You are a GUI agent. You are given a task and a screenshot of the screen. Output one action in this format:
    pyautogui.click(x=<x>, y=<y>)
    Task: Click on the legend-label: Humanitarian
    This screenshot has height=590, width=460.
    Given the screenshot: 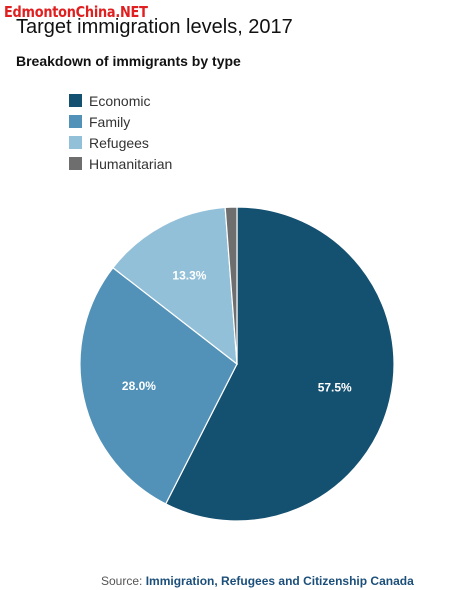 What is the action you would take?
    pyautogui.click(x=131, y=163)
    